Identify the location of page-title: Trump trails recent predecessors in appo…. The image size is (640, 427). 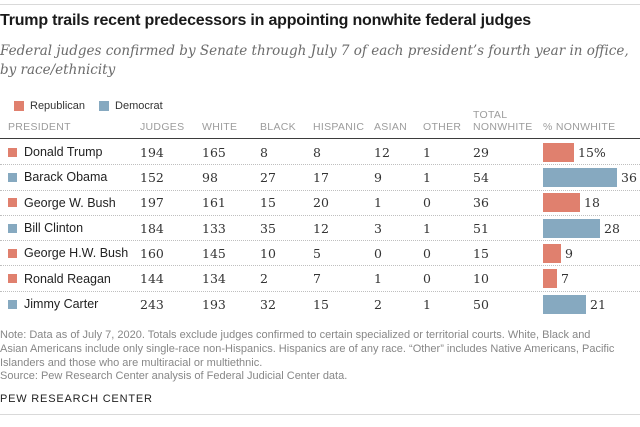
(266, 20).